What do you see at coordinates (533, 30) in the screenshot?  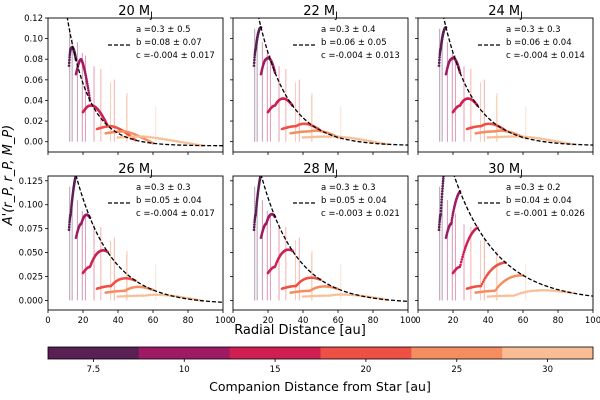 I see `legend-param-a: a =0.3 ± 0.3` at bounding box center [533, 30].